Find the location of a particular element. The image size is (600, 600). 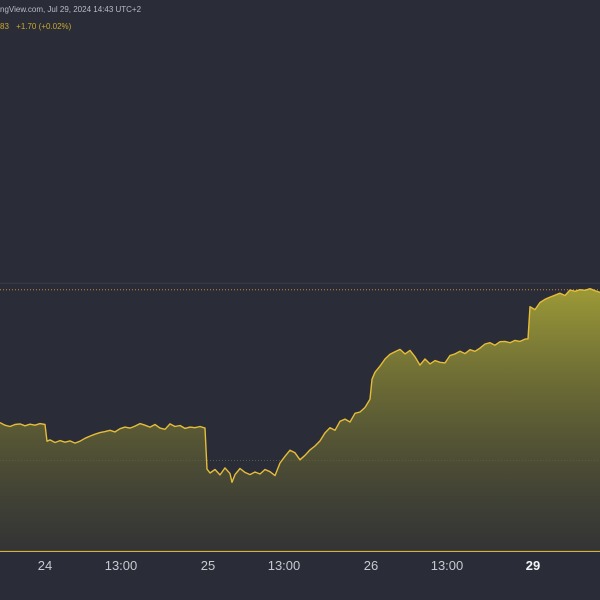

x-tick-label-3: 13:00 is located at coordinates (284, 565).